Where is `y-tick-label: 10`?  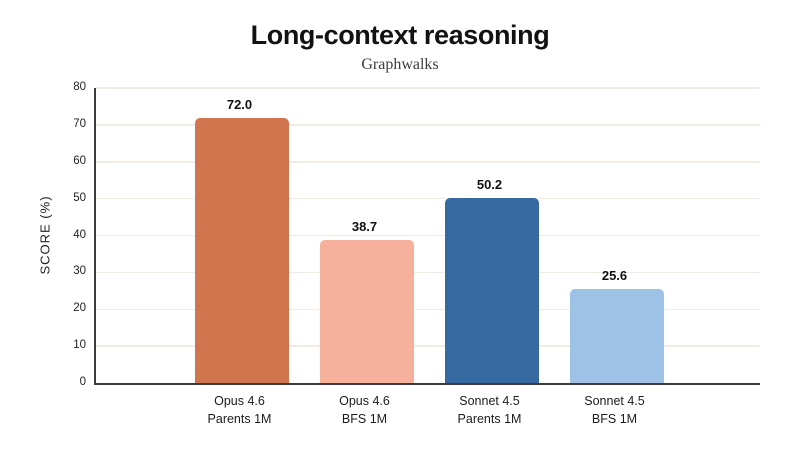
y-tick-label: 10 is located at coordinates (79, 345).